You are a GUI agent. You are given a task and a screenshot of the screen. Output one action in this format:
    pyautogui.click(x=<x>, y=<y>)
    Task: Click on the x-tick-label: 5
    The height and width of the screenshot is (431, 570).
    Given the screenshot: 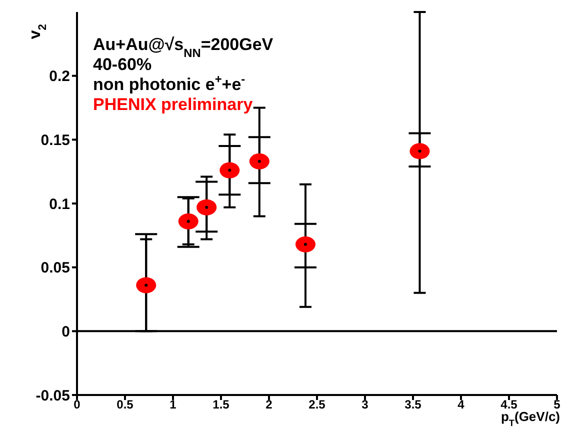 What is the action you would take?
    pyautogui.click(x=557, y=405)
    